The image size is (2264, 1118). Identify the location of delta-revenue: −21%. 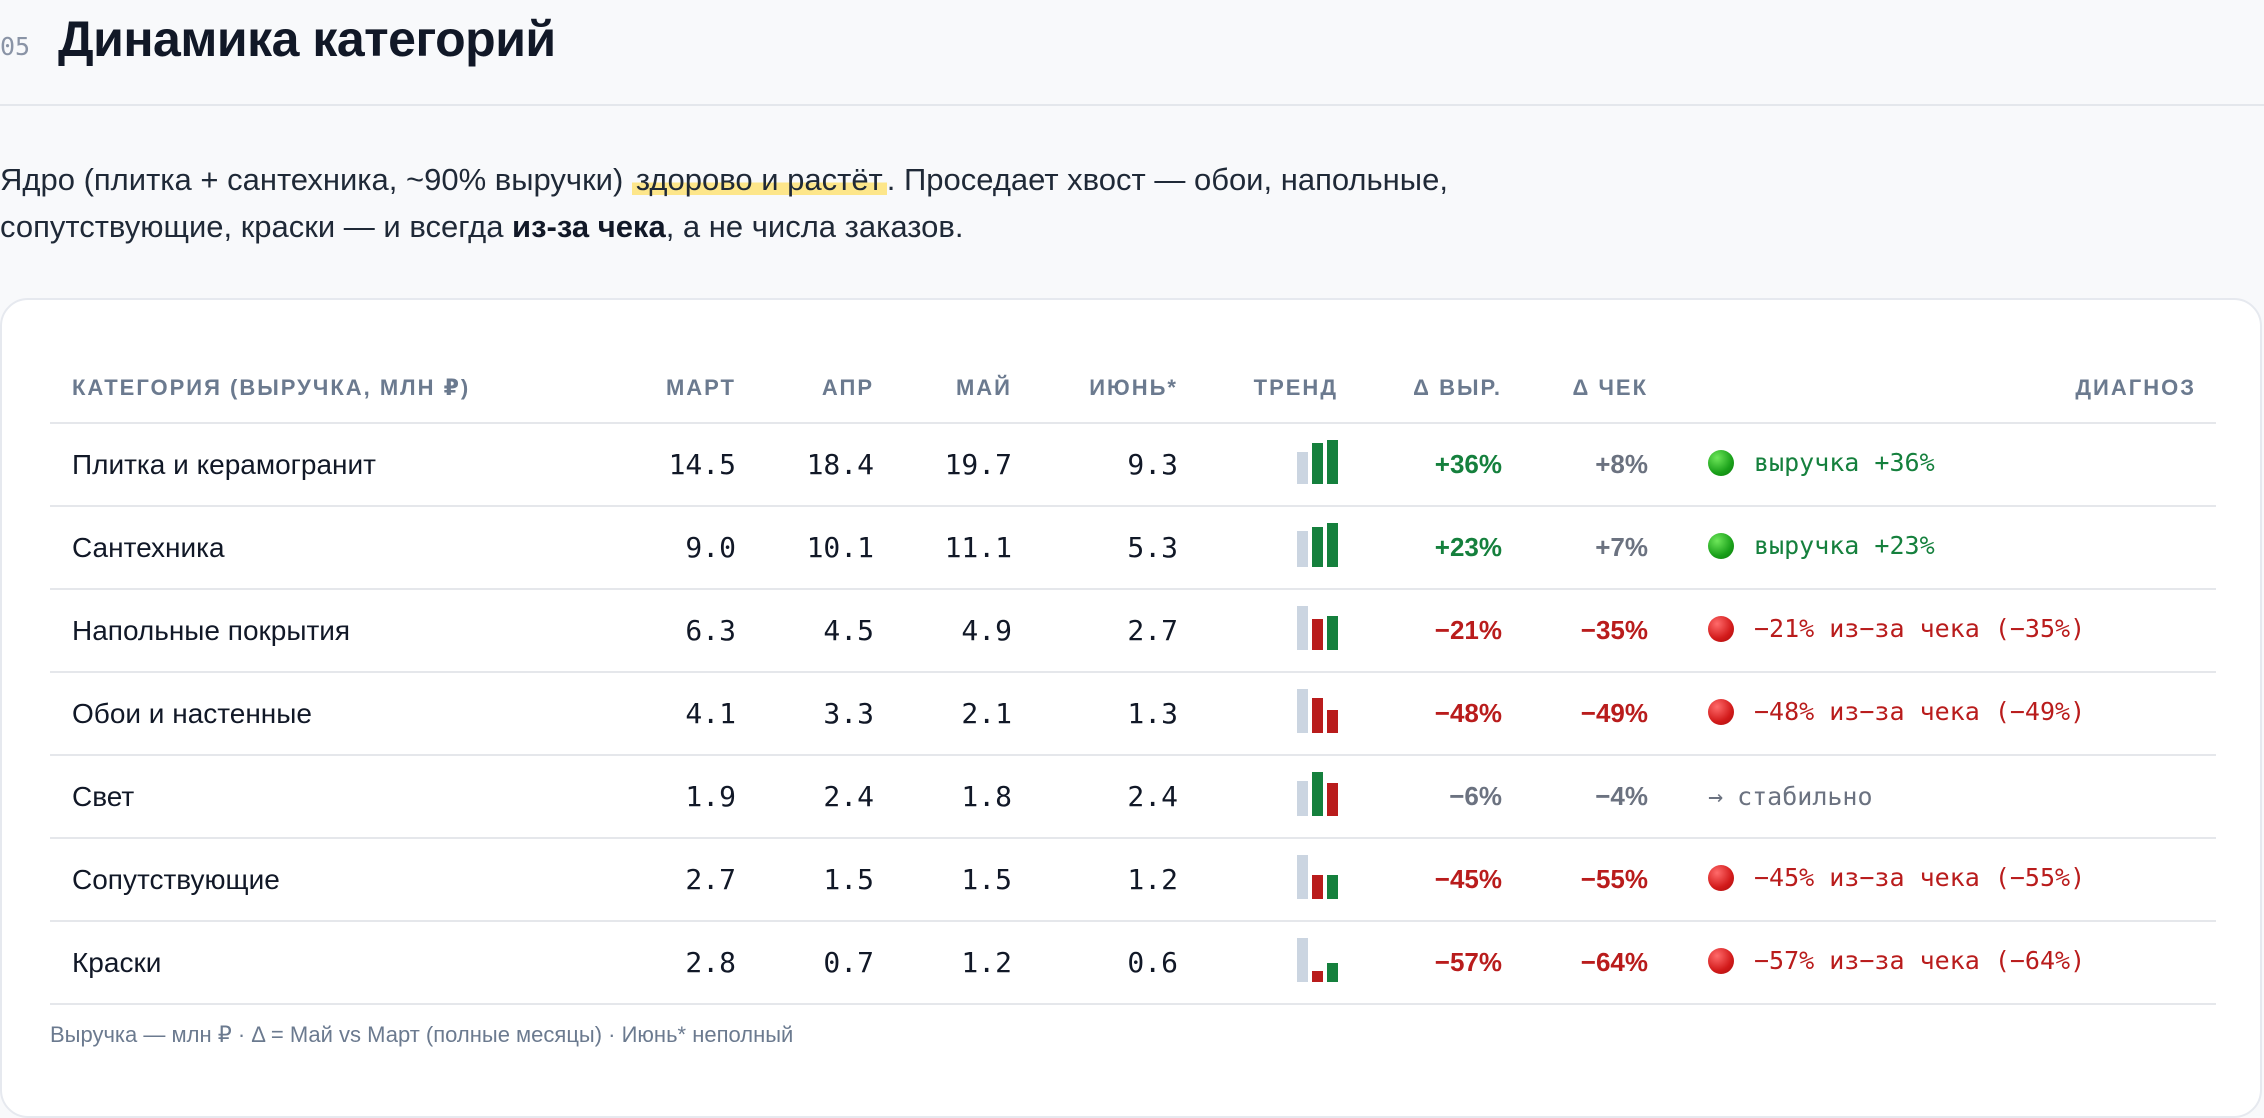
(1440, 631).